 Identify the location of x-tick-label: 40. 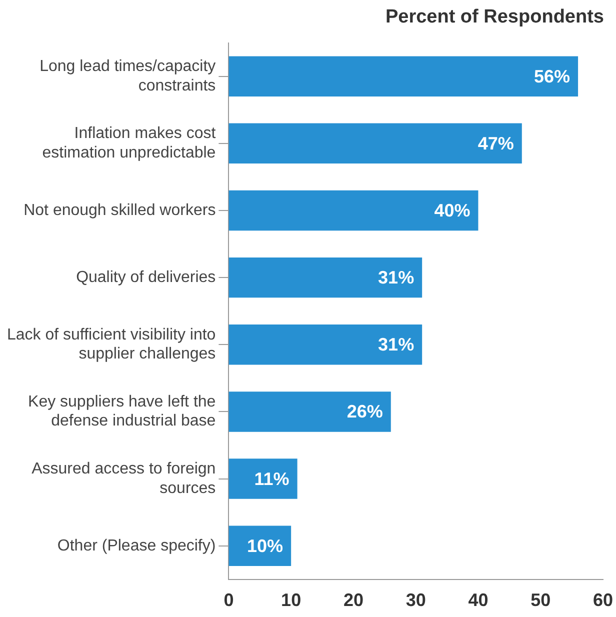
(478, 600).